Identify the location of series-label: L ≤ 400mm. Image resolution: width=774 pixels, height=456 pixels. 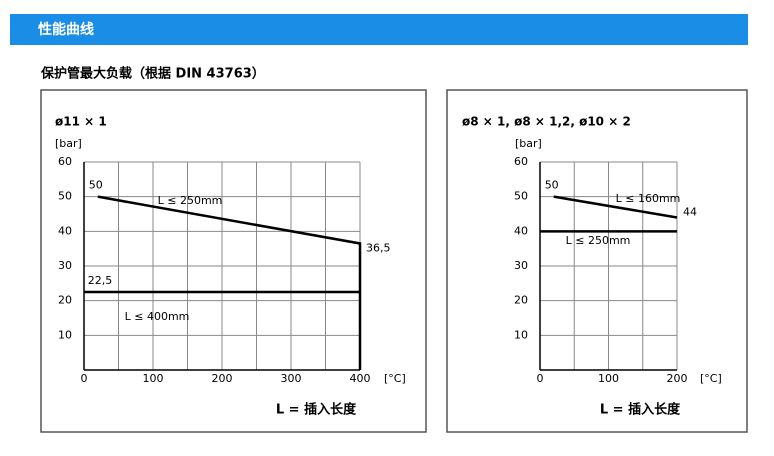
(157, 316).